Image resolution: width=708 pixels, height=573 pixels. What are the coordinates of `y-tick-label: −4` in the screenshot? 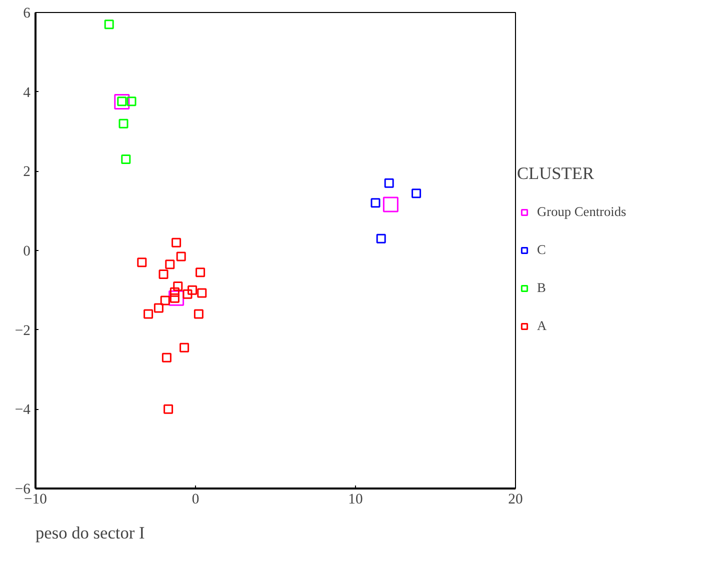 It's located at (23, 410).